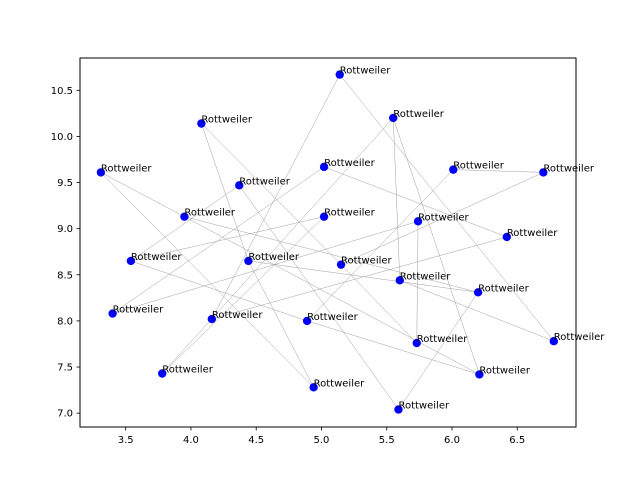  What do you see at coordinates (387, 440) in the screenshot?
I see `x-tick-label: 5.5` at bounding box center [387, 440].